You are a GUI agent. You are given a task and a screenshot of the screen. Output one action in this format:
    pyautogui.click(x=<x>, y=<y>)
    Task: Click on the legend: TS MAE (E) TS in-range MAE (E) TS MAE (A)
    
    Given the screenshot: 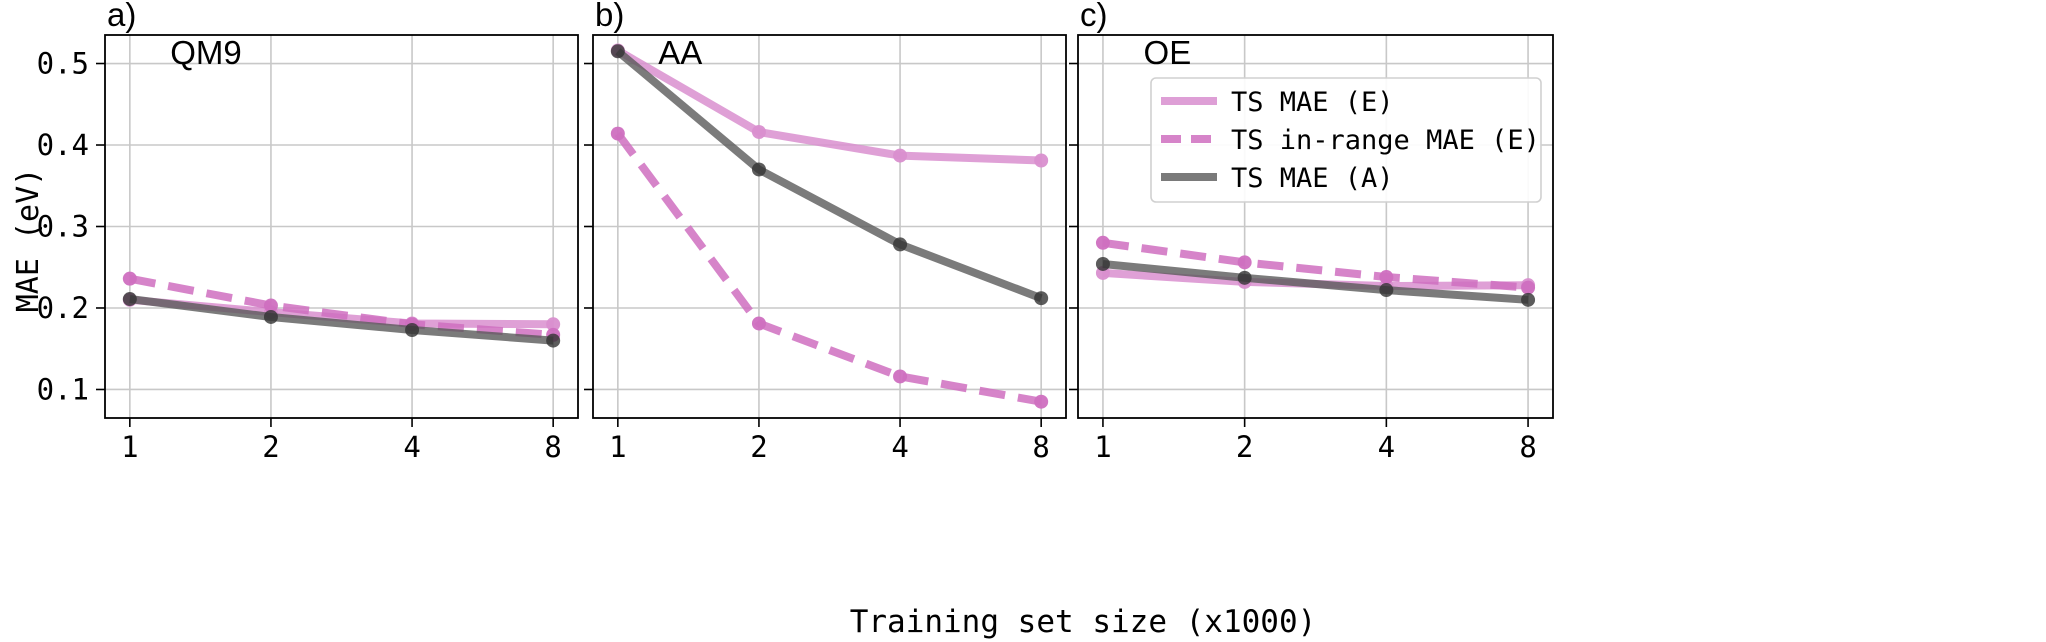 What is the action you would take?
    pyautogui.click(x=1346, y=140)
    